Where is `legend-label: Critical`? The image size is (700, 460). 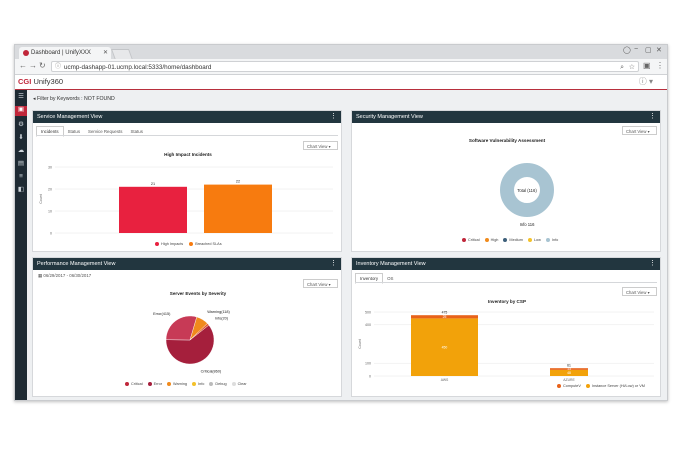
legend-label: Critical is located at coordinates (474, 240).